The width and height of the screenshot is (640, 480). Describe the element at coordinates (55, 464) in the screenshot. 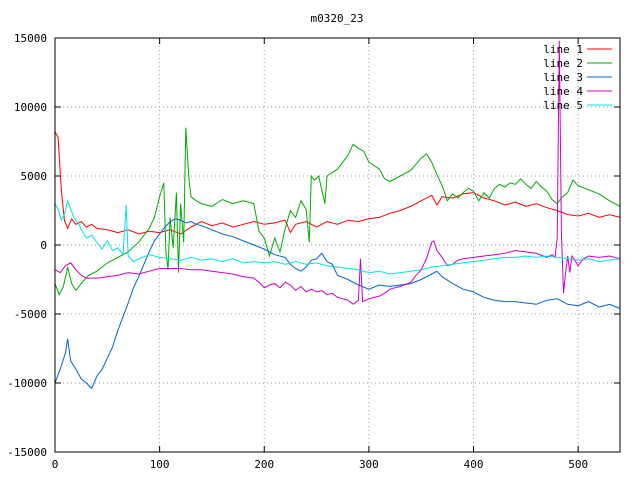

I see `x-tick-label: 0` at that location.